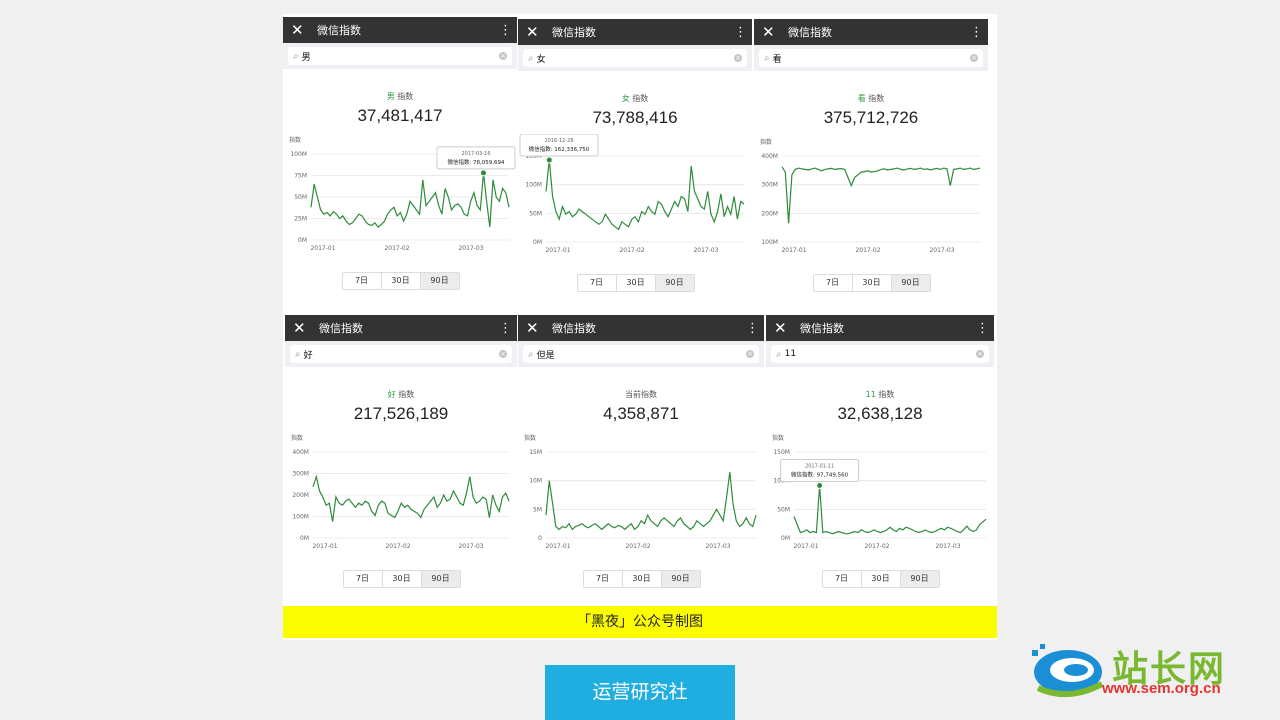 This screenshot has width=1280, height=720. I want to click on keyword: 看, so click(861, 98).